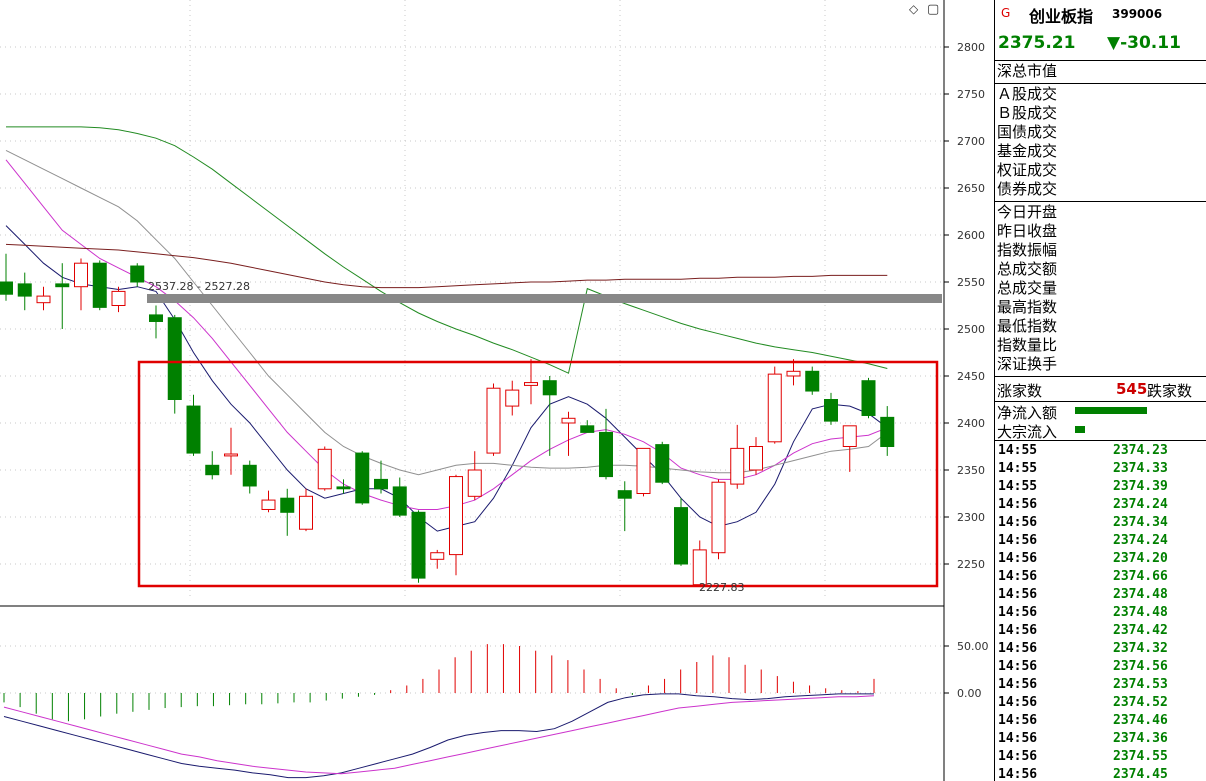 The height and width of the screenshot is (781, 1206). Describe the element at coordinates (1100, 72) in the screenshot. I see `stats-section: 深总市值` at that location.